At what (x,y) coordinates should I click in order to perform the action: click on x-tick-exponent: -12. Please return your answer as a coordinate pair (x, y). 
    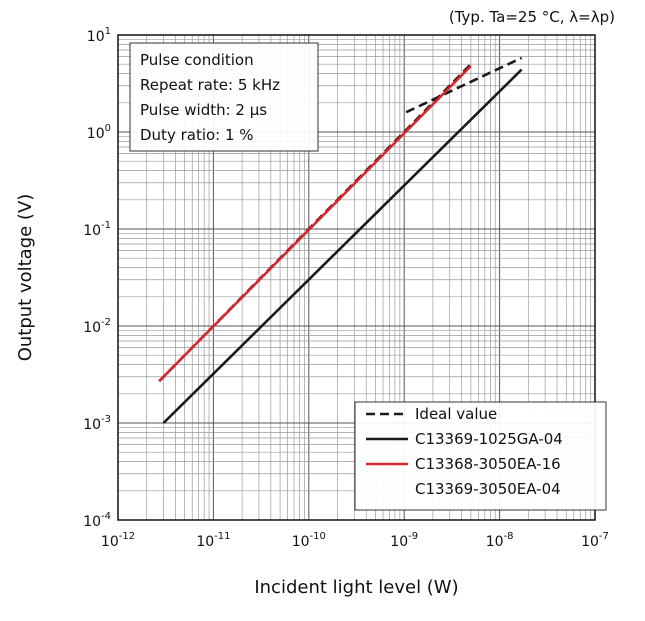
    Looking at the image, I should click on (127, 536).